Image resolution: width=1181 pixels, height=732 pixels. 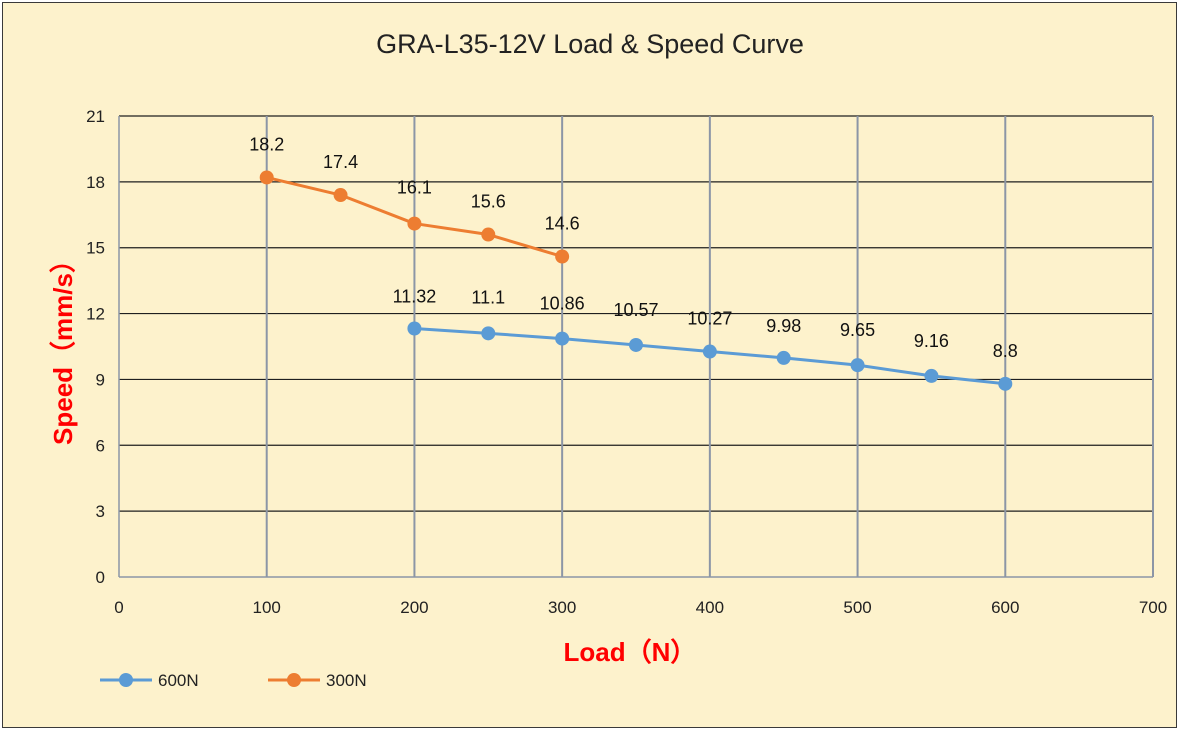 I want to click on data-label-600n: 10.86, so click(x=562, y=304).